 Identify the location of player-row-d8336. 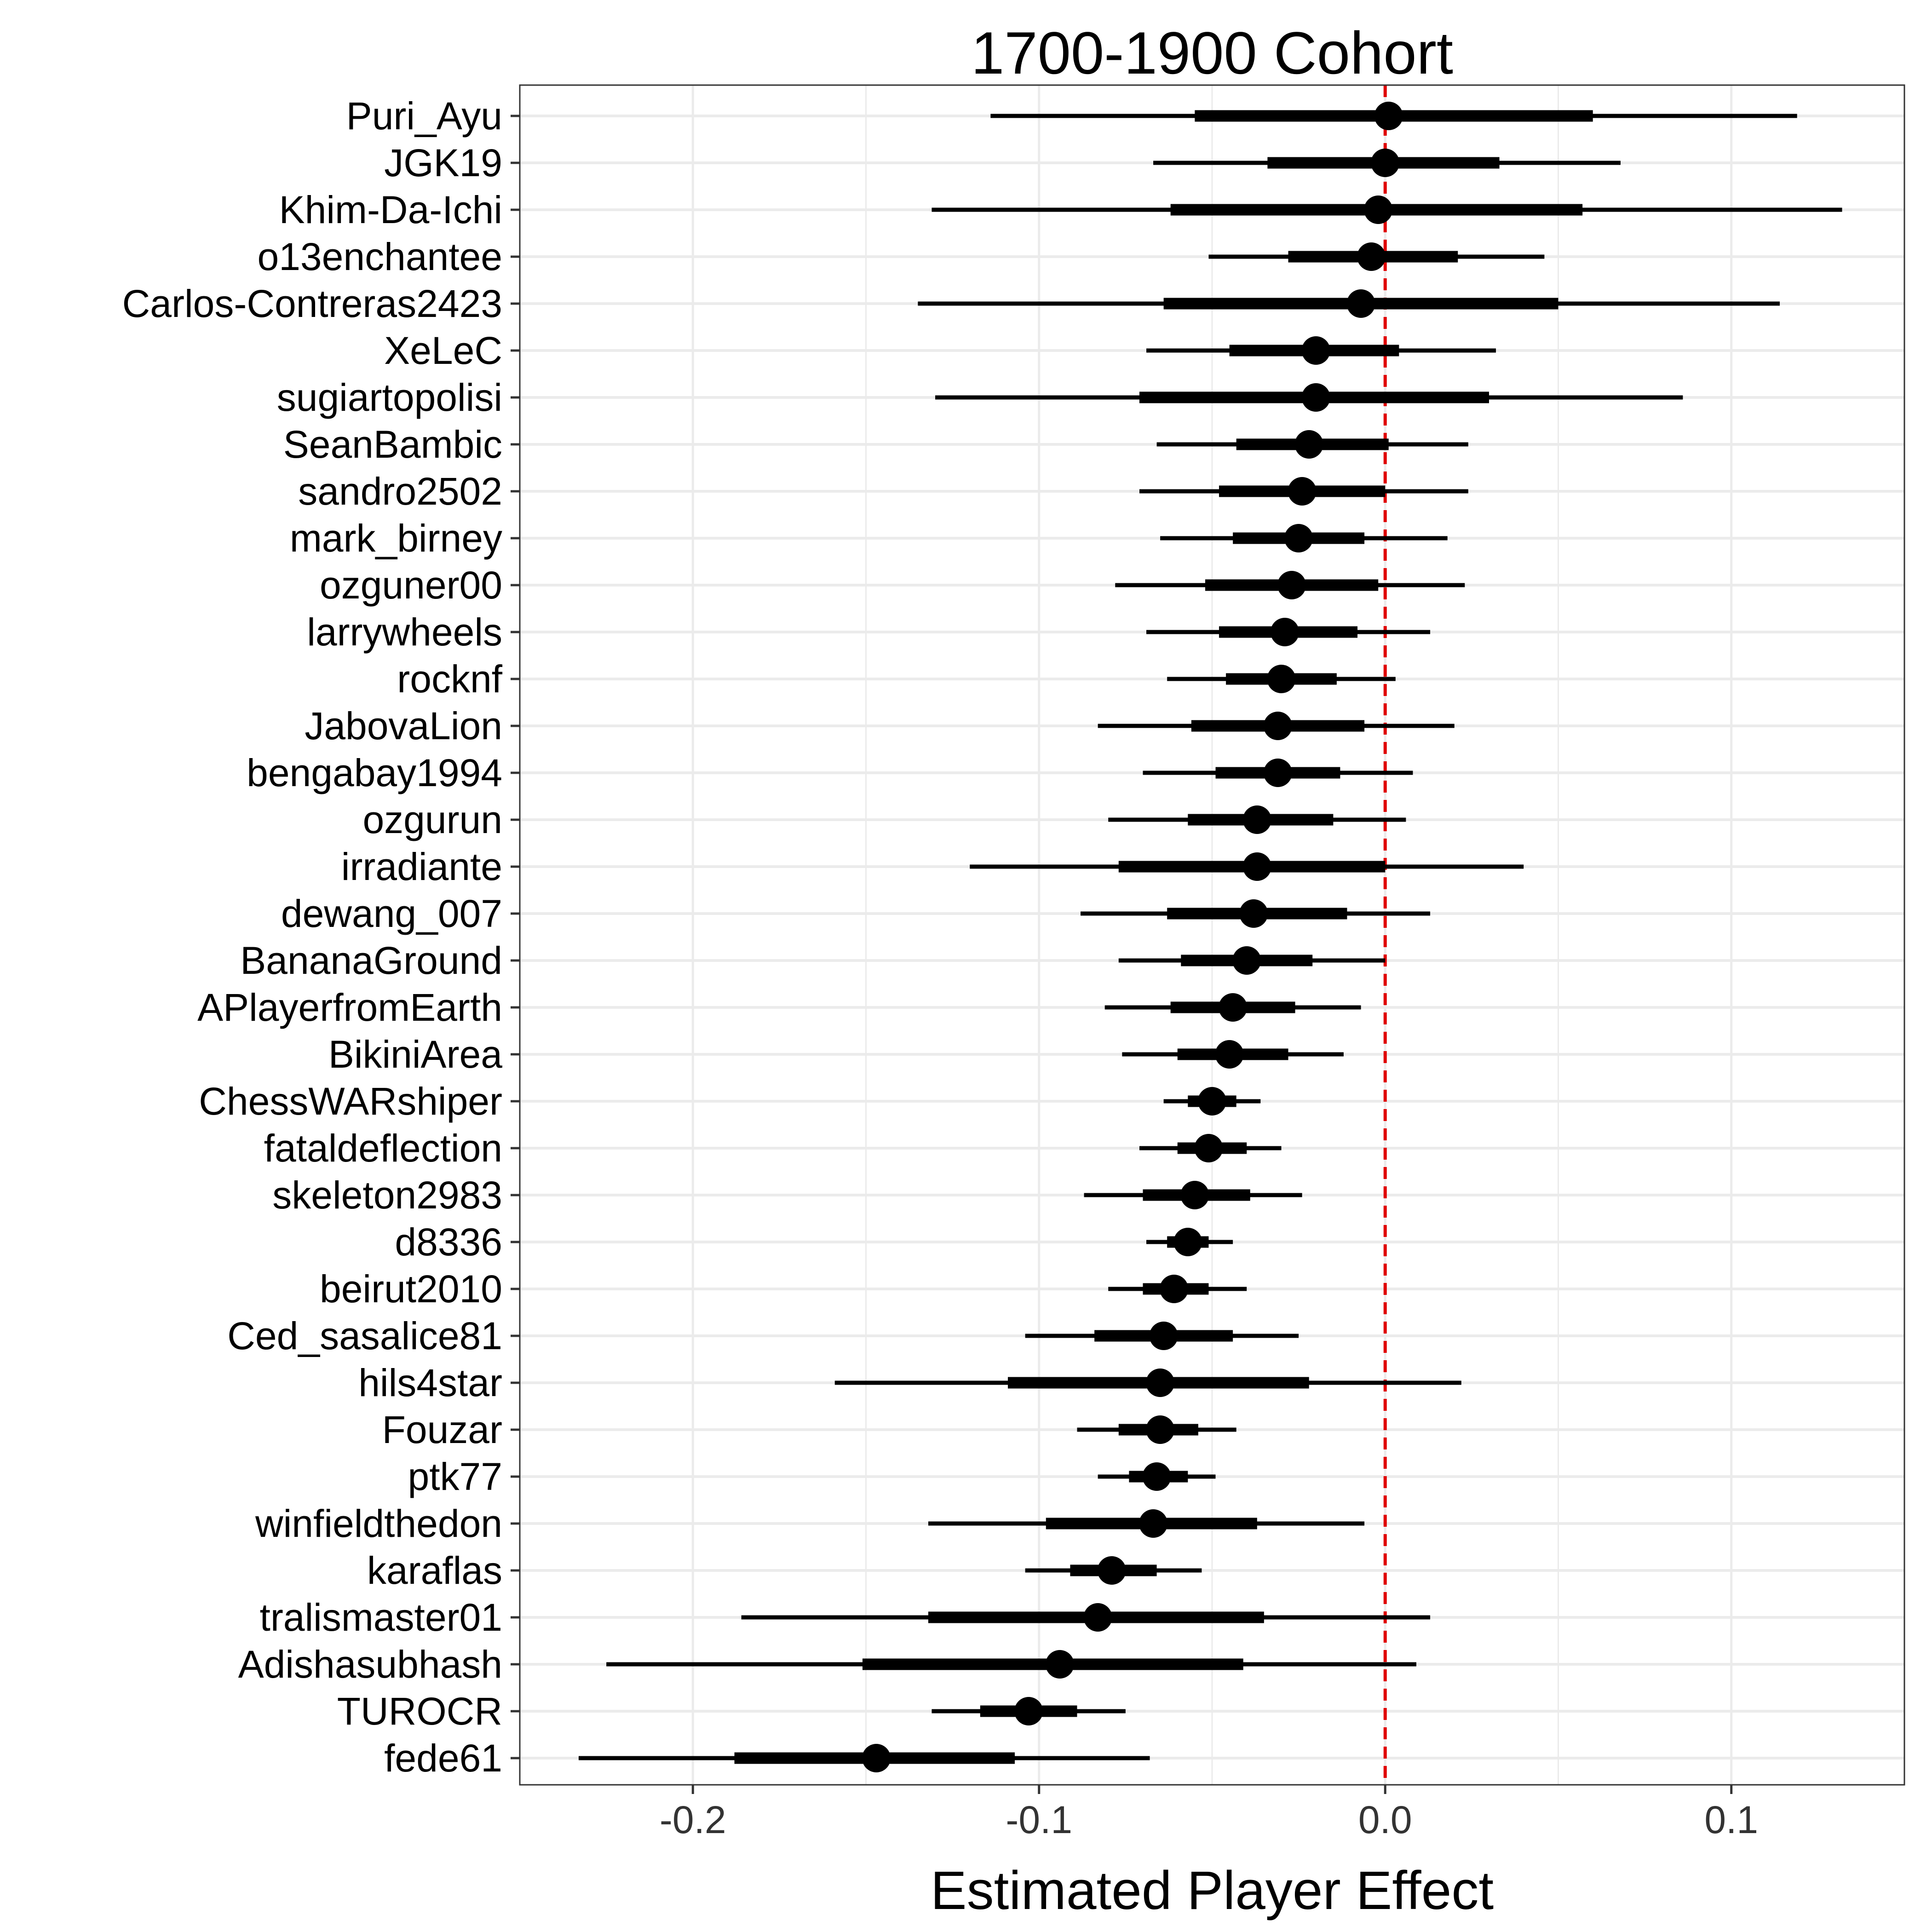
(1189, 1242).